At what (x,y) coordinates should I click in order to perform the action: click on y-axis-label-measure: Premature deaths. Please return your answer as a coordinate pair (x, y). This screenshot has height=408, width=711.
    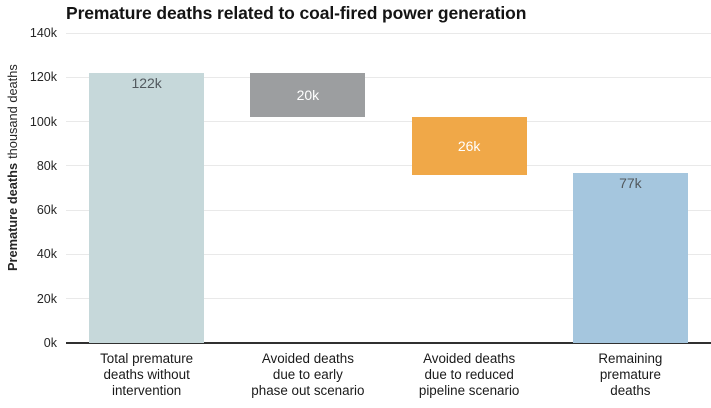
    Looking at the image, I should click on (12, 216).